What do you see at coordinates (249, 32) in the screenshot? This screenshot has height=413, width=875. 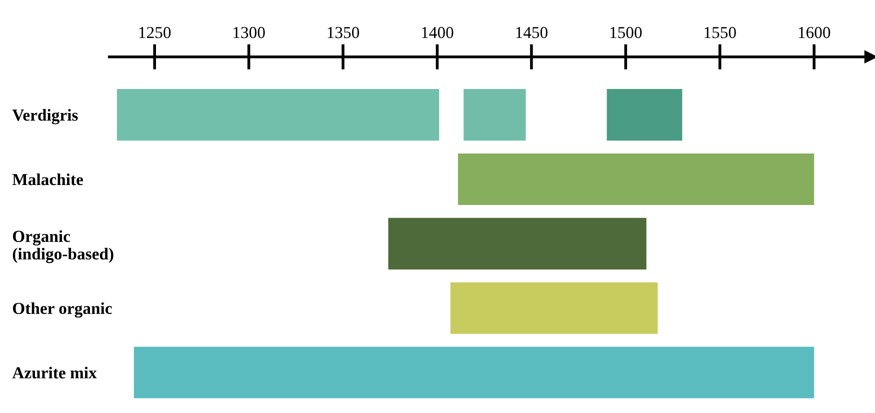 I see `x-tick-label: 1300` at bounding box center [249, 32].